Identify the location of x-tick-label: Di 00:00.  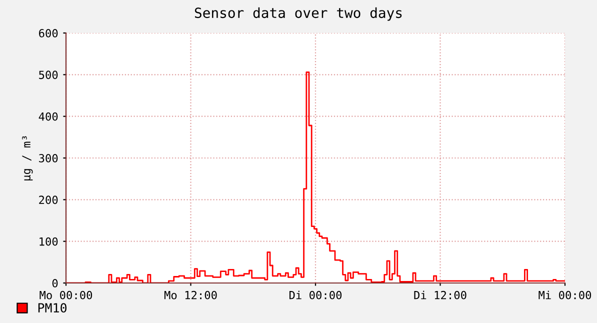
(315, 295).